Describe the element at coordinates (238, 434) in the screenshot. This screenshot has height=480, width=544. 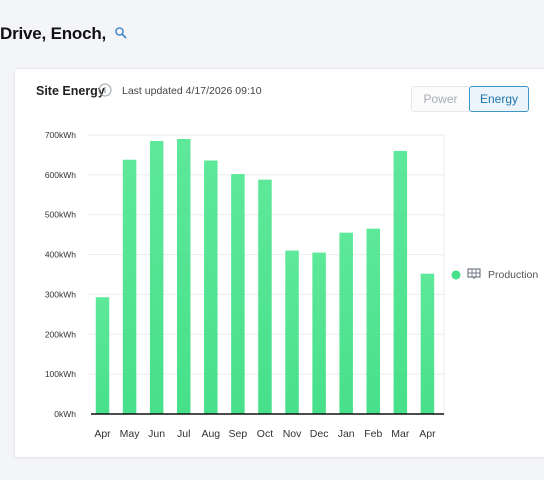
I see `x-tick-label: Sep` at that location.